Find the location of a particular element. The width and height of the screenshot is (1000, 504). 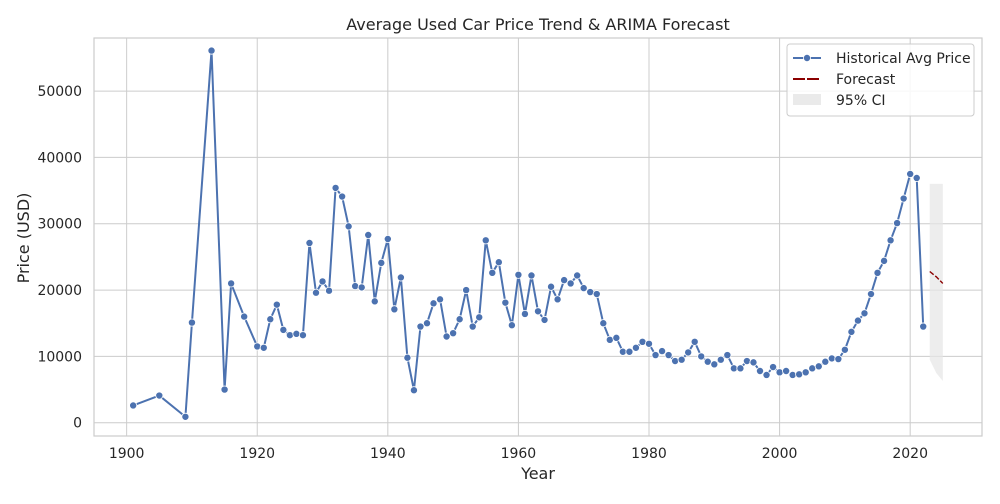

legend-box is located at coordinates (880, 80).